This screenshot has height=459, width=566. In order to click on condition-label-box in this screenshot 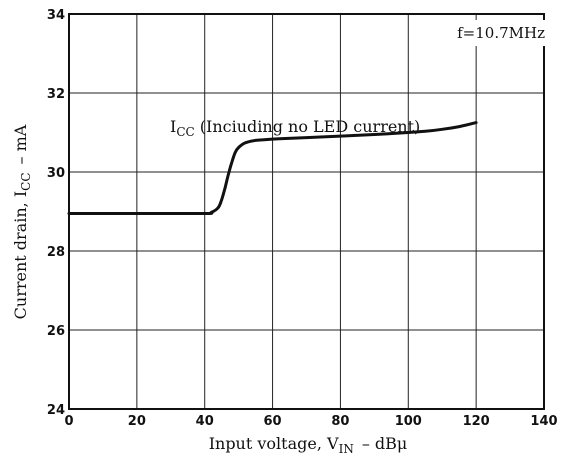, I will do `click(486, 33)`.